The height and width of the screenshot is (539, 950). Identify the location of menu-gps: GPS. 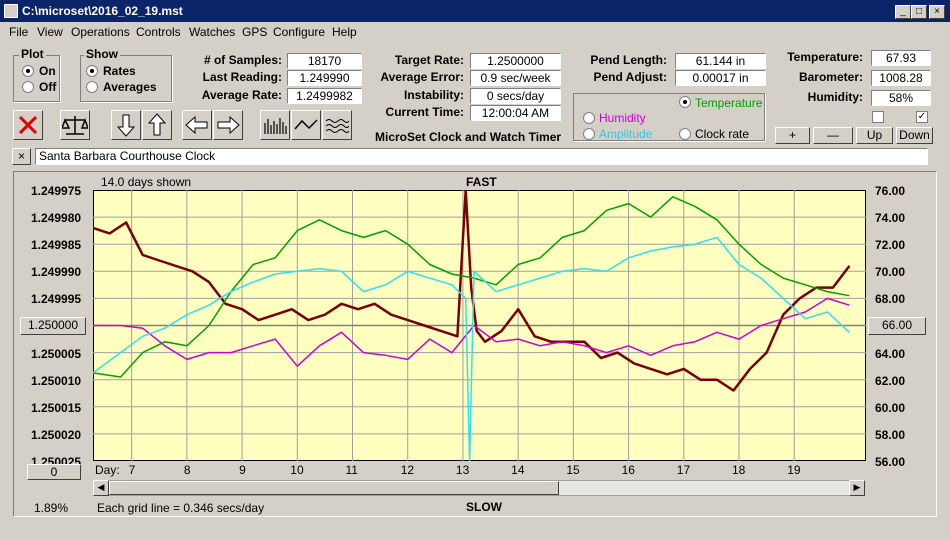
(255, 32).